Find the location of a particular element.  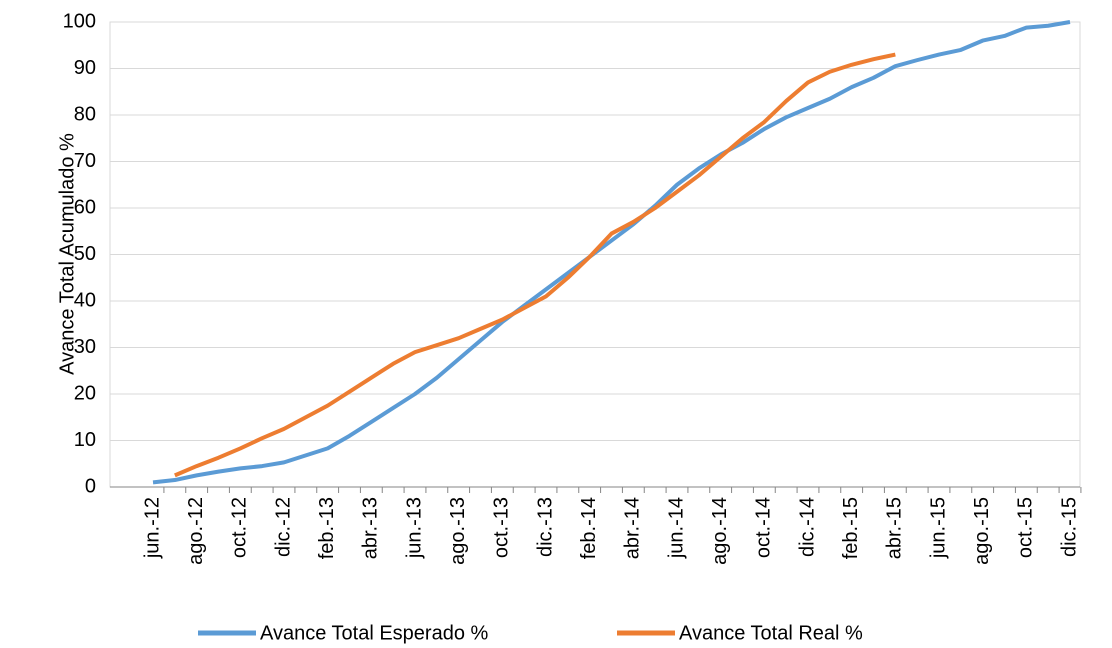

x-tick-label: jun.-14 is located at coordinates (676, 528).